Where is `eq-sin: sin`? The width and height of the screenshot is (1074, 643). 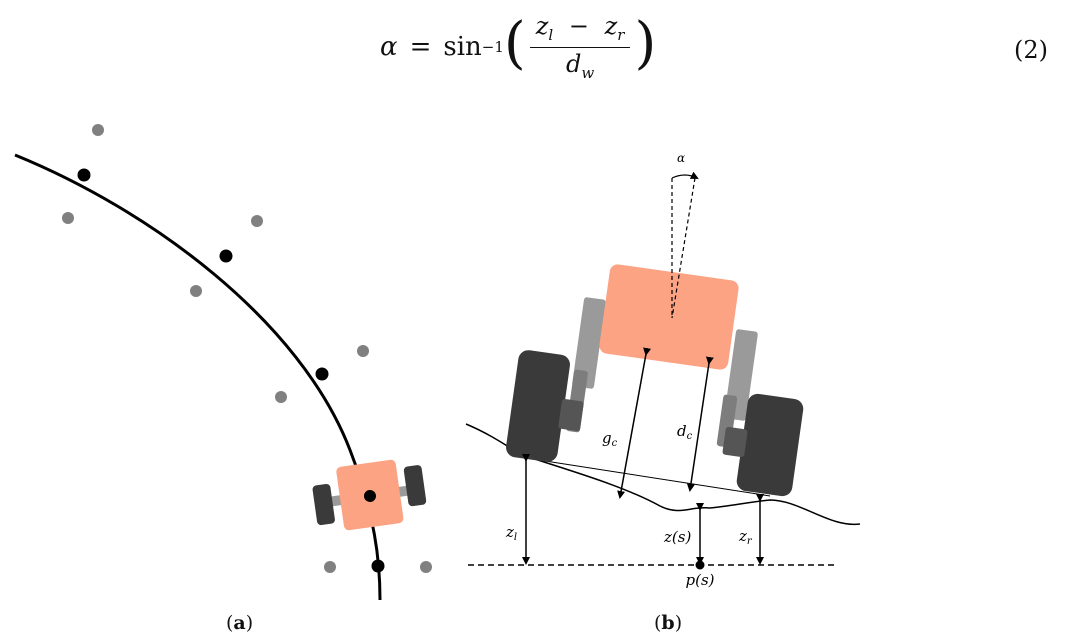 eq-sin: sin is located at coordinates (462, 47).